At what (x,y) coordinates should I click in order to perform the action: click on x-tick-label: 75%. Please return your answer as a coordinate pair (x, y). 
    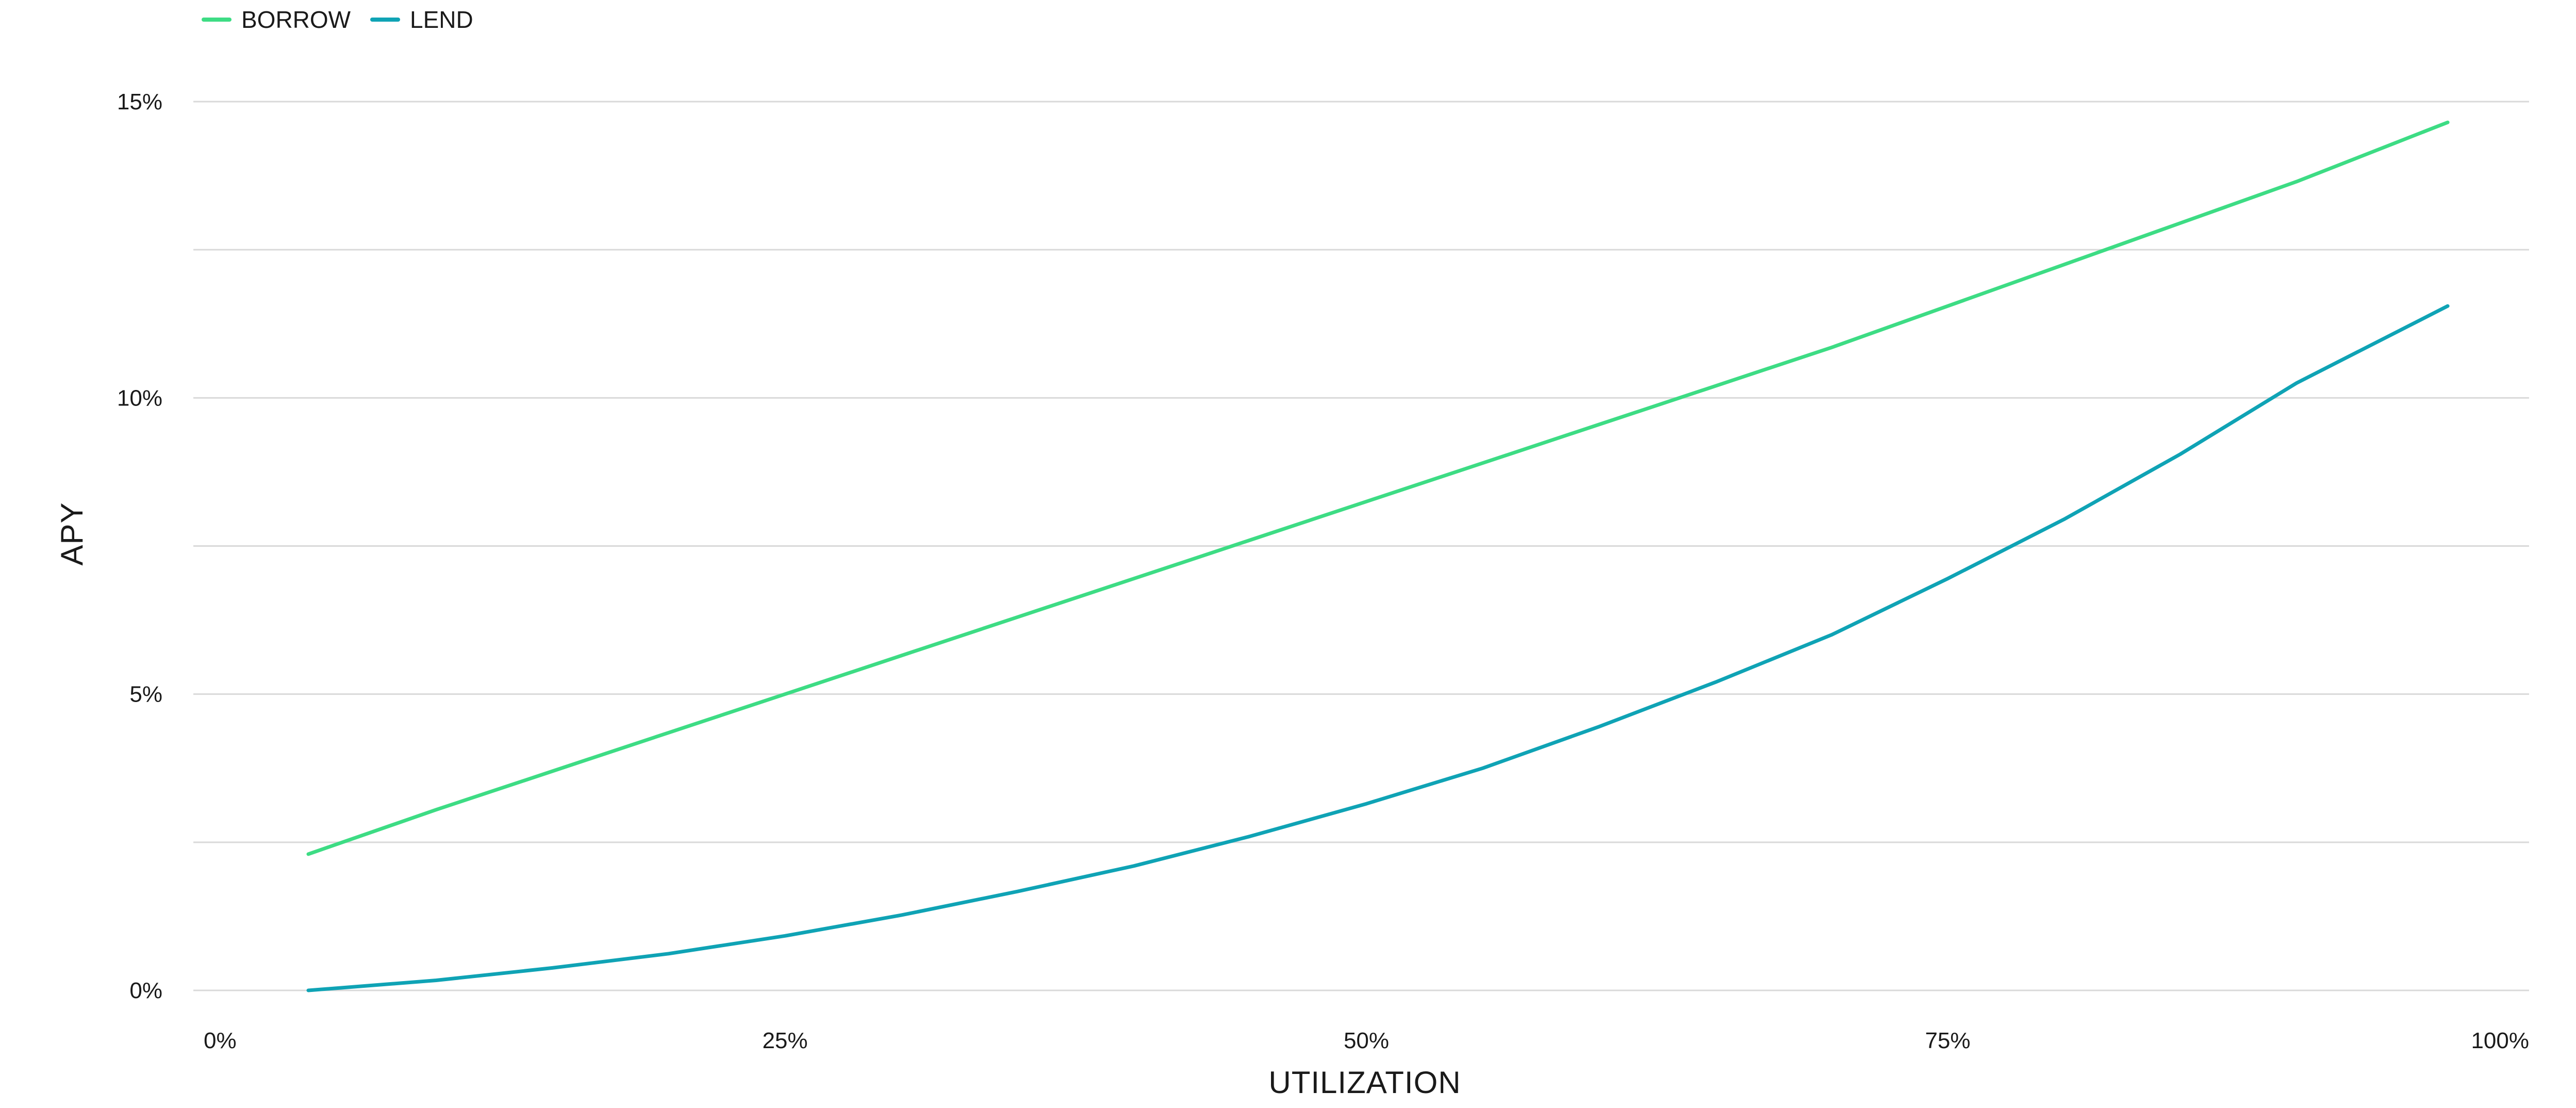
    Looking at the image, I should click on (1947, 1040).